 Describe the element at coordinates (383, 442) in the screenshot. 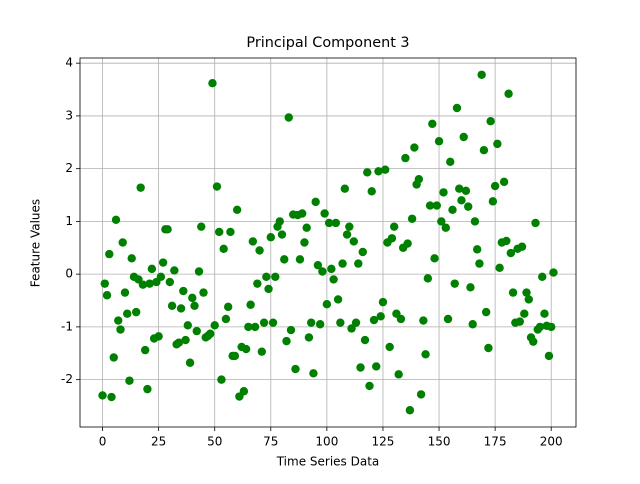

I see `x-tick-label: 125` at that location.